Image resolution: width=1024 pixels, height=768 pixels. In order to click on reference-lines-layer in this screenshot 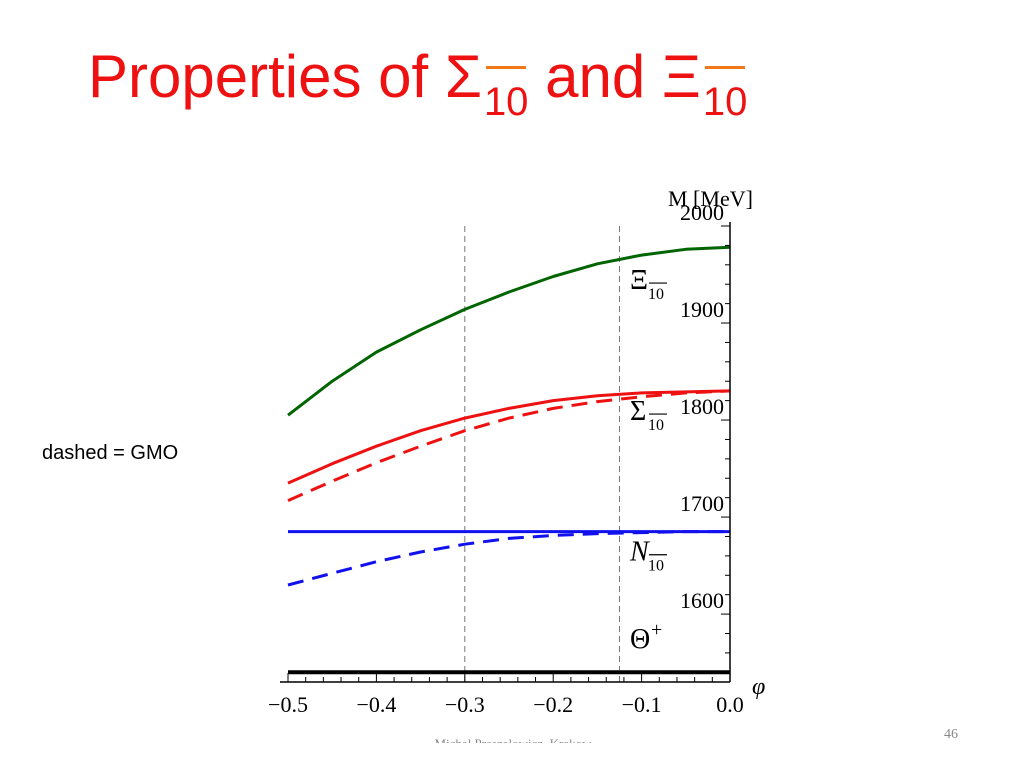, I will do `click(542, 454)`.